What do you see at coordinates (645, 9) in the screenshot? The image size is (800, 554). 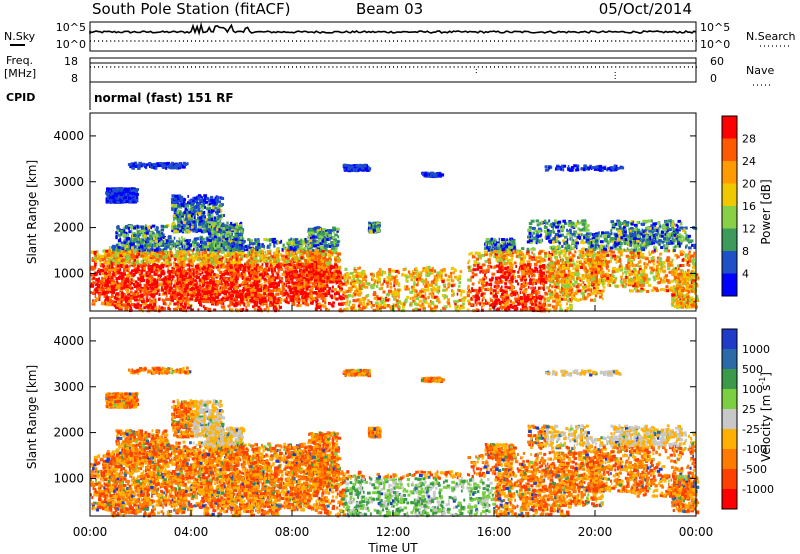 I see `date-label: 05/Oct/2014` at bounding box center [645, 9].